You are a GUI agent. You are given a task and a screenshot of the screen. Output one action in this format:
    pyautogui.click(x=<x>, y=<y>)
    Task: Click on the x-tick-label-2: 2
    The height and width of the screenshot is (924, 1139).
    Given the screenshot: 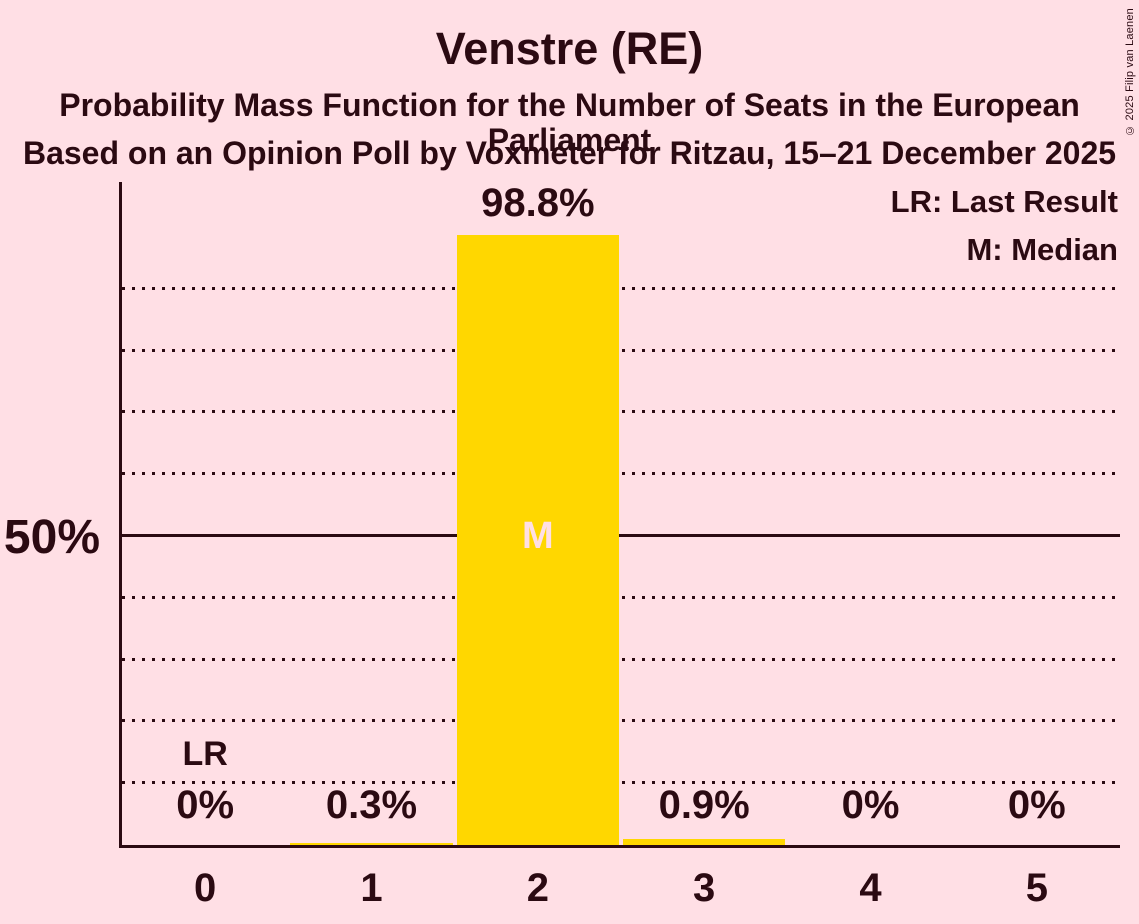 What is the action you would take?
    pyautogui.click(x=537, y=888)
    